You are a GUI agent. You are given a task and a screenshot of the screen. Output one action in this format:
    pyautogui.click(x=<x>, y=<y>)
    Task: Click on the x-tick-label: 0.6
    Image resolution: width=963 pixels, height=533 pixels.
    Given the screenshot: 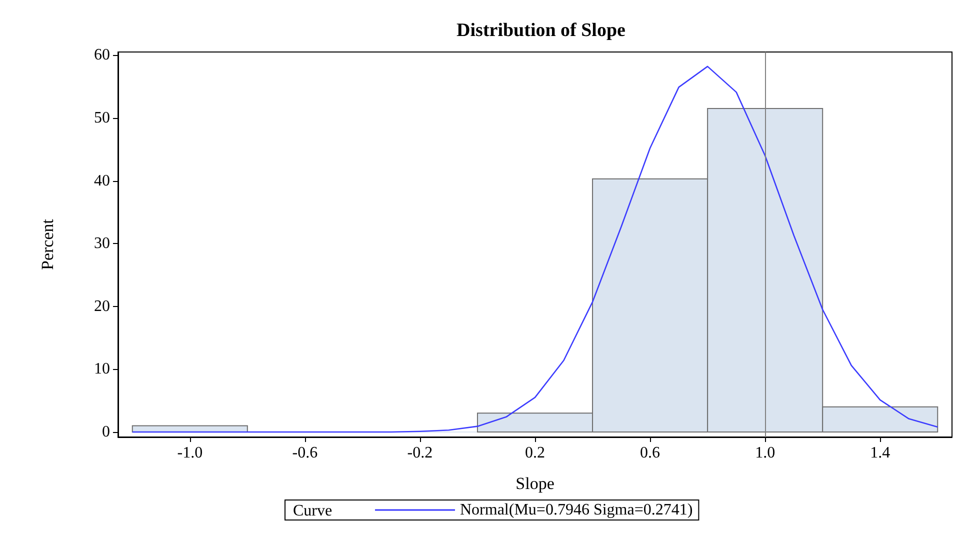 What is the action you would take?
    pyautogui.click(x=650, y=453)
    